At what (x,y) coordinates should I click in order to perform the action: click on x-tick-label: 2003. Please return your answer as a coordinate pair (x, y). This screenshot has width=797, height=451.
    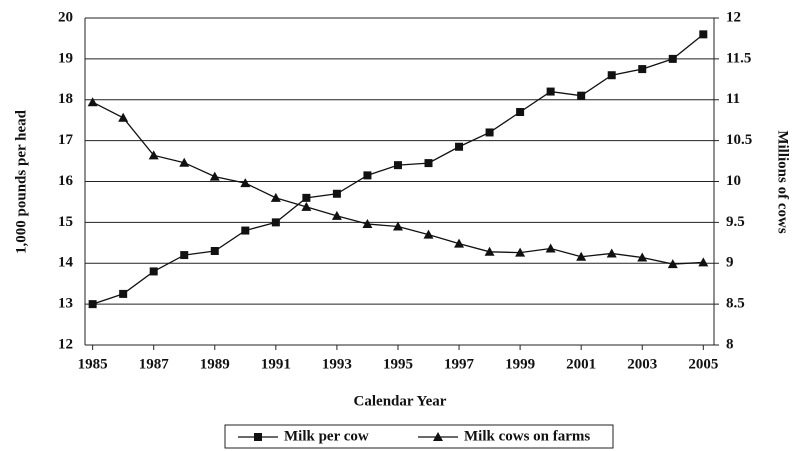
    Looking at the image, I should click on (642, 364).